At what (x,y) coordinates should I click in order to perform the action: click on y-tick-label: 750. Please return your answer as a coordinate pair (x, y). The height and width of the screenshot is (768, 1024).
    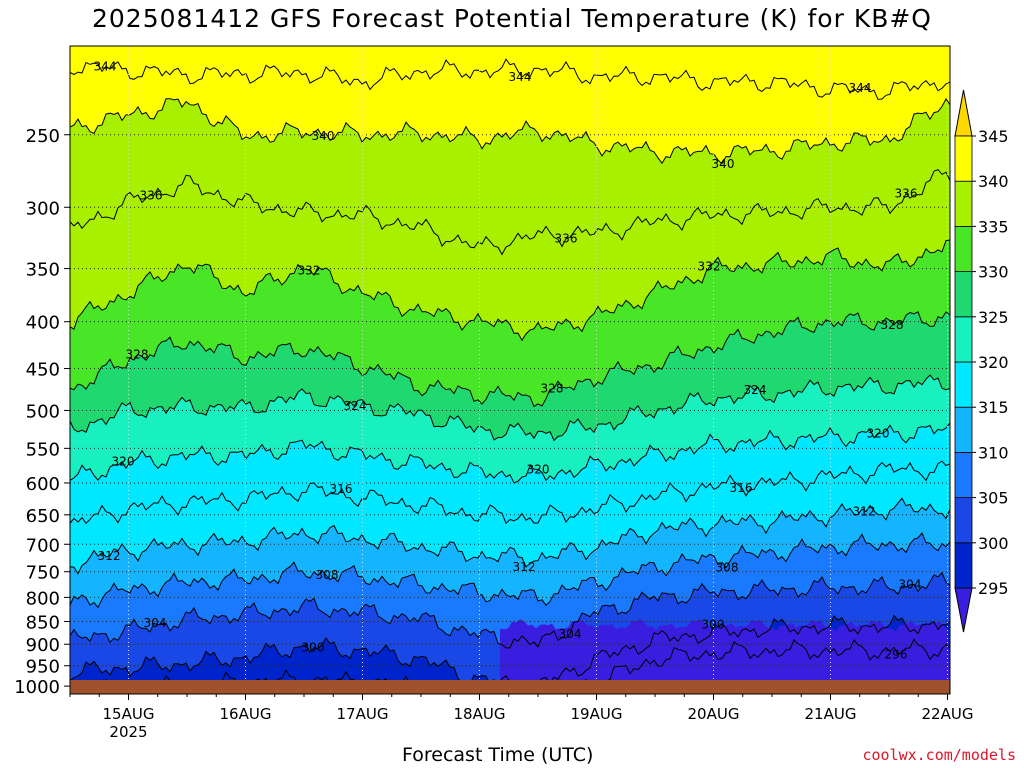
    Looking at the image, I should click on (43, 573).